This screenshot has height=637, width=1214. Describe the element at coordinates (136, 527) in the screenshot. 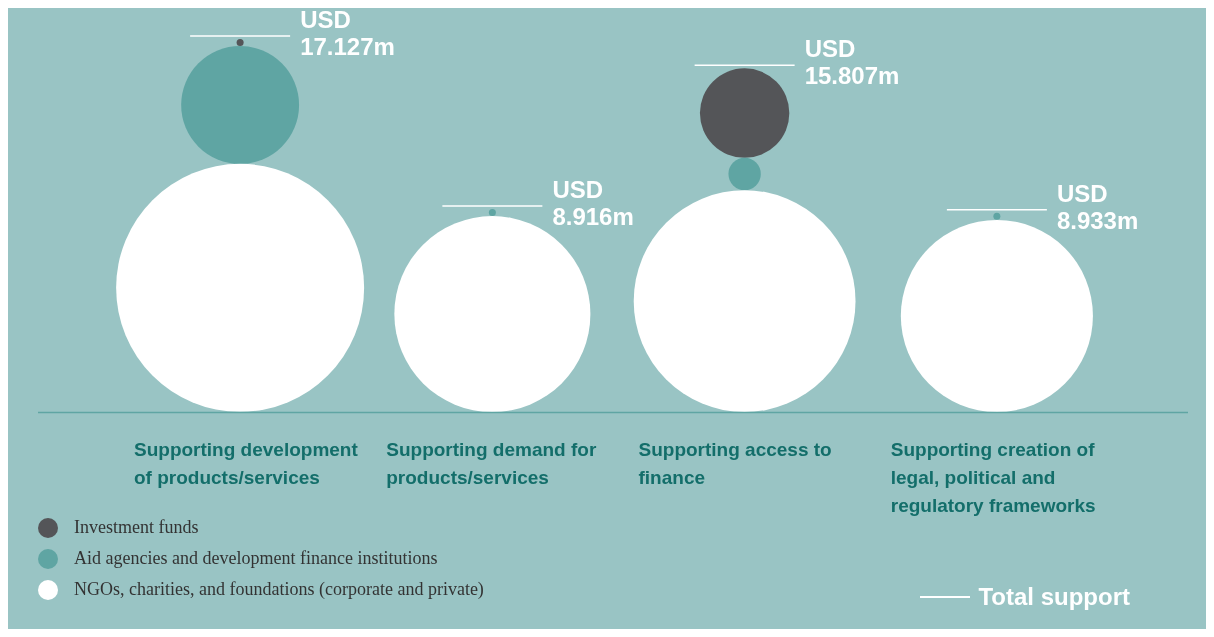

I see `legend-label: Investment funds` at that location.